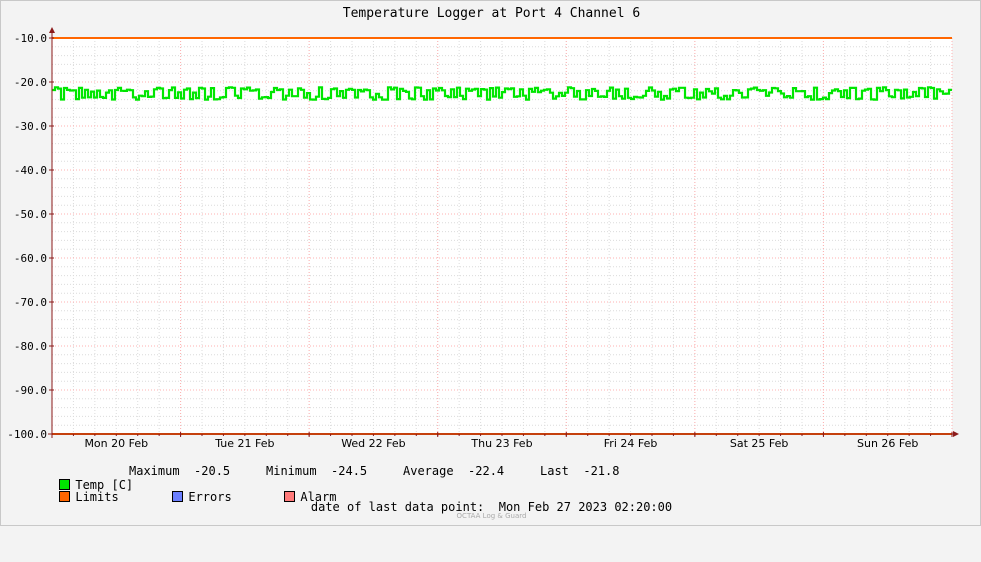 This screenshot has width=981, height=562. I want to click on legend-errors: Errors, so click(180, 497).